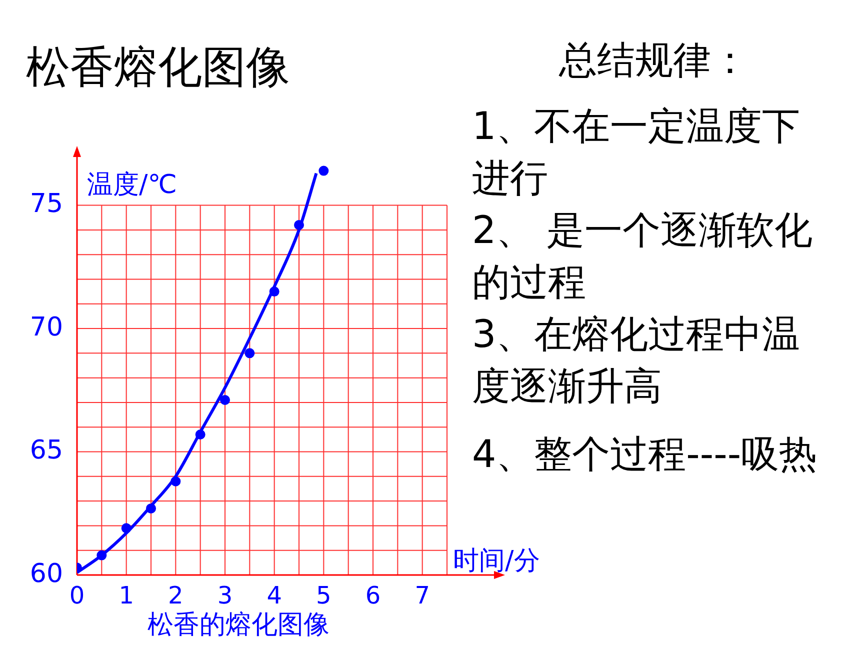 The width and height of the screenshot is (860, 645). What do you see at coordinates (645, 454) in the screenshot?
I see `text: 4、整个过程----吸热` at bounding box center [645, 454].